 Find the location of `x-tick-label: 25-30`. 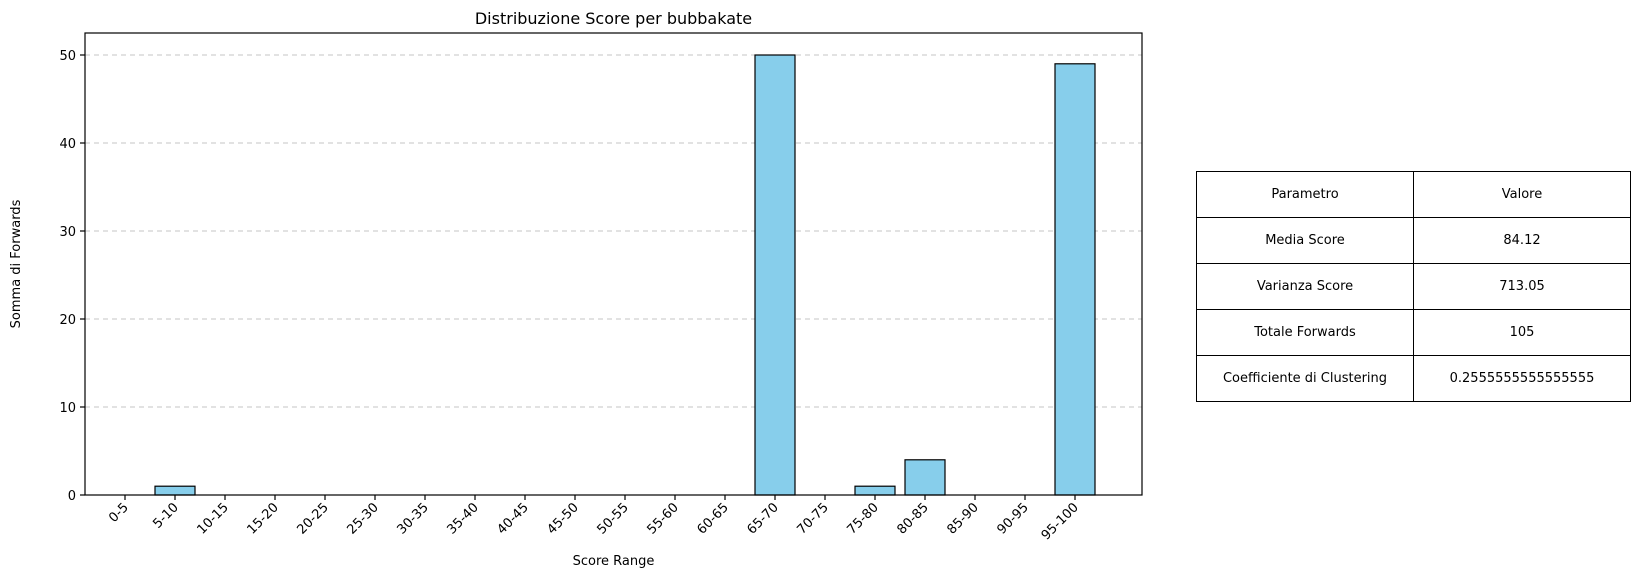

x-tick-label: 25-30 is located at coordinates (363, 518).